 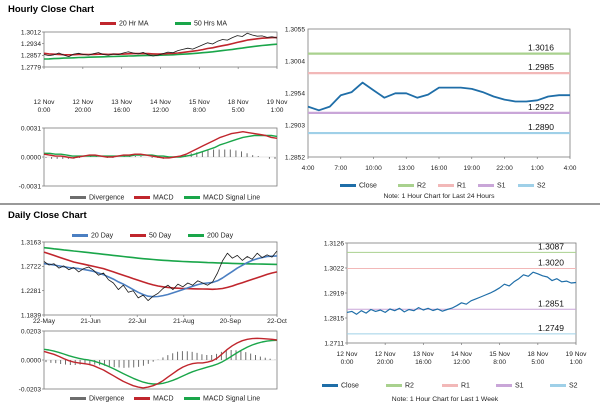 What do you see at coordinates (368, 186) in the screenshot?
I see `hourly-levels-legend-label: Close` at bounding box center [368, 186].